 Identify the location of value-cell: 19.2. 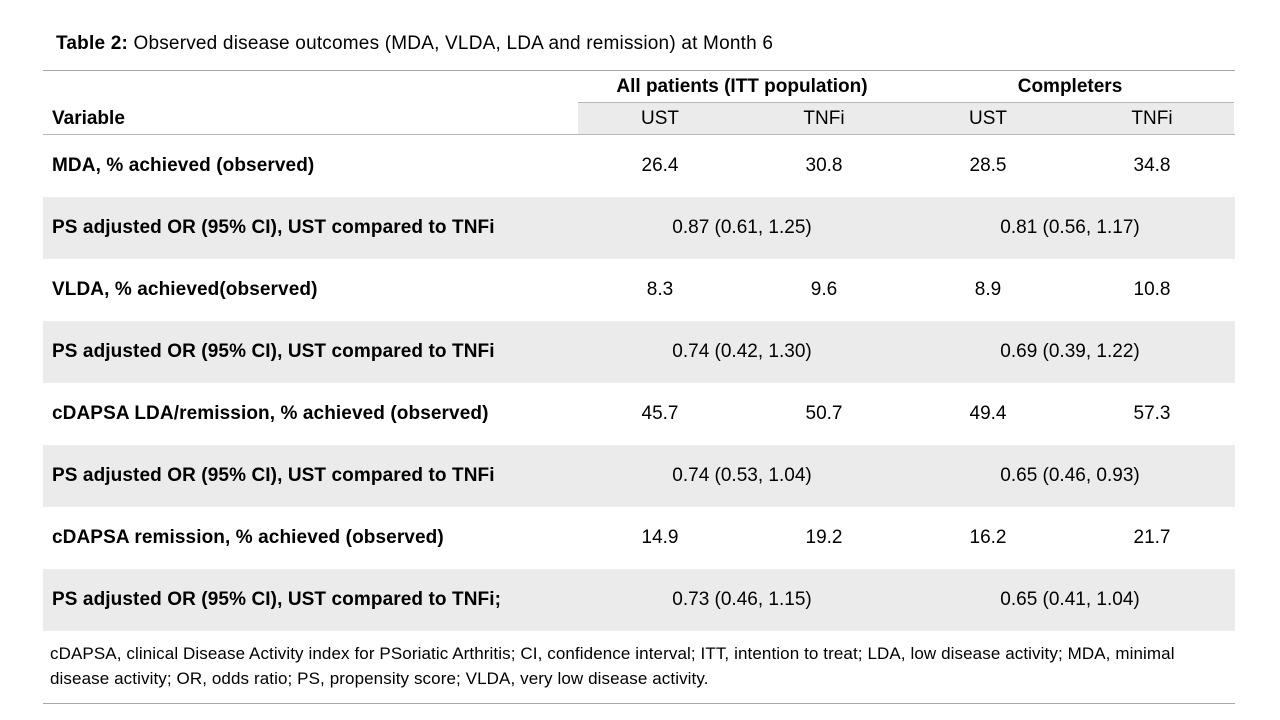
(824, 537).